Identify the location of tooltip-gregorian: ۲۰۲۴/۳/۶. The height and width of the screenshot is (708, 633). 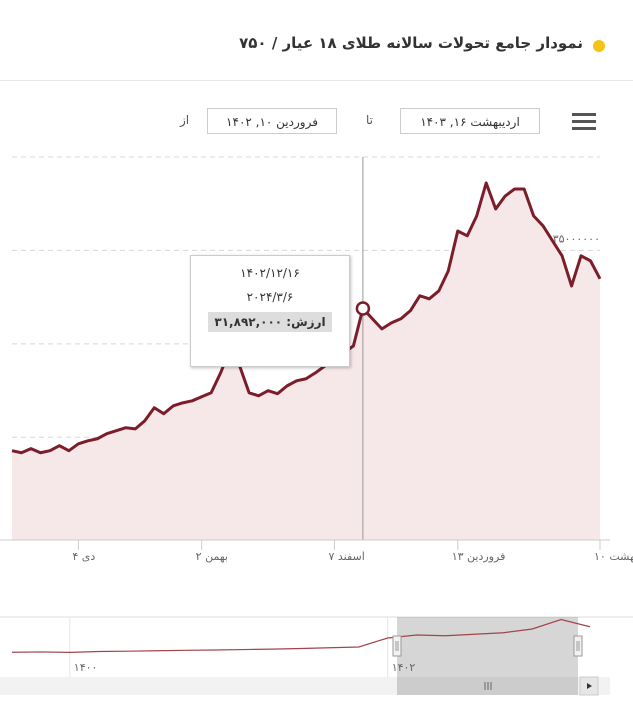
(270, 297).